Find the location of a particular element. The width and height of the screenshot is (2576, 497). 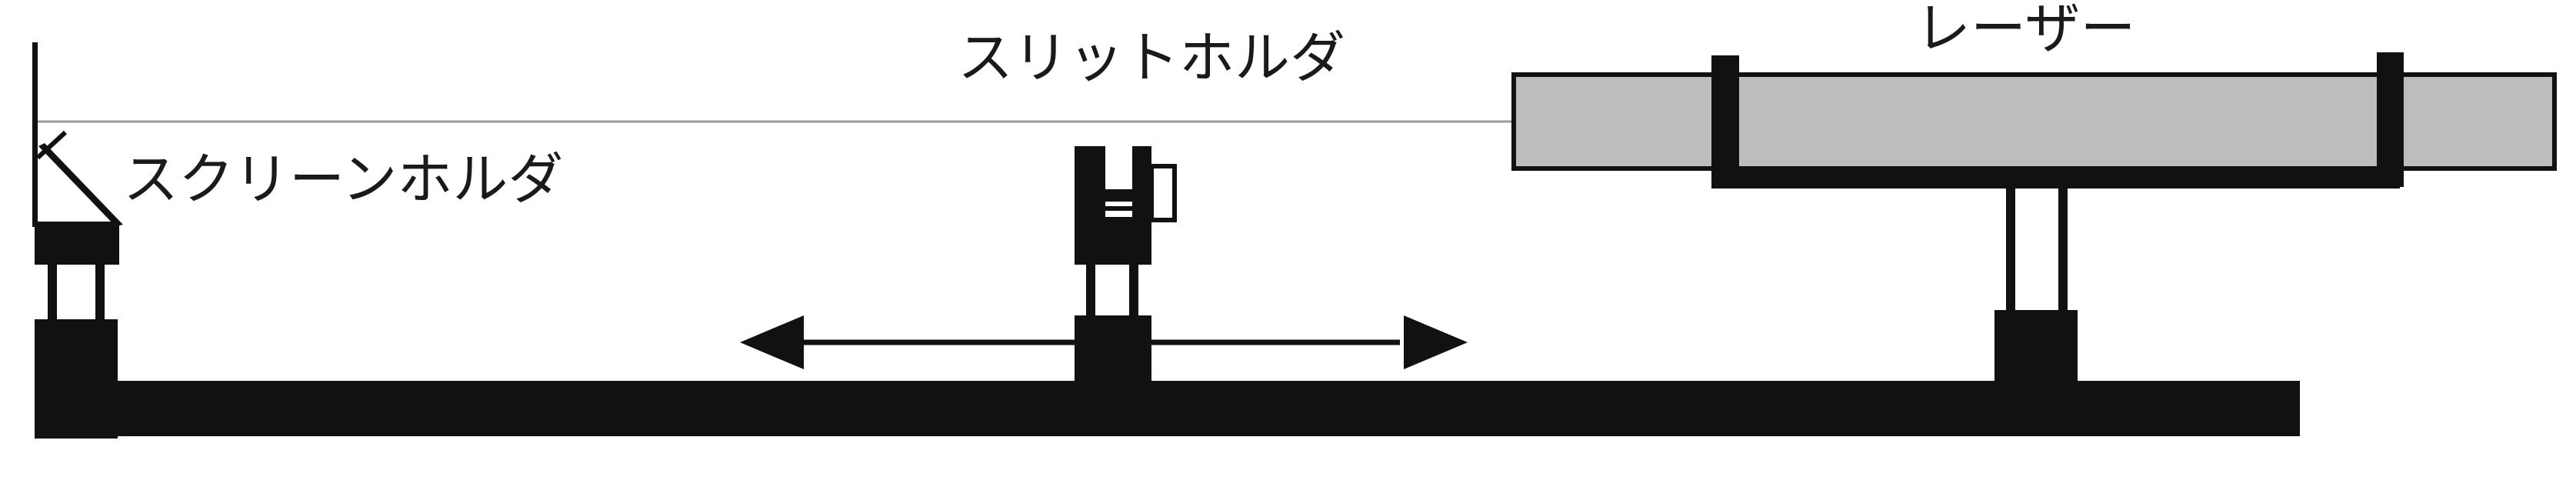

laser-post-right is located at coordinates (2063, 250).